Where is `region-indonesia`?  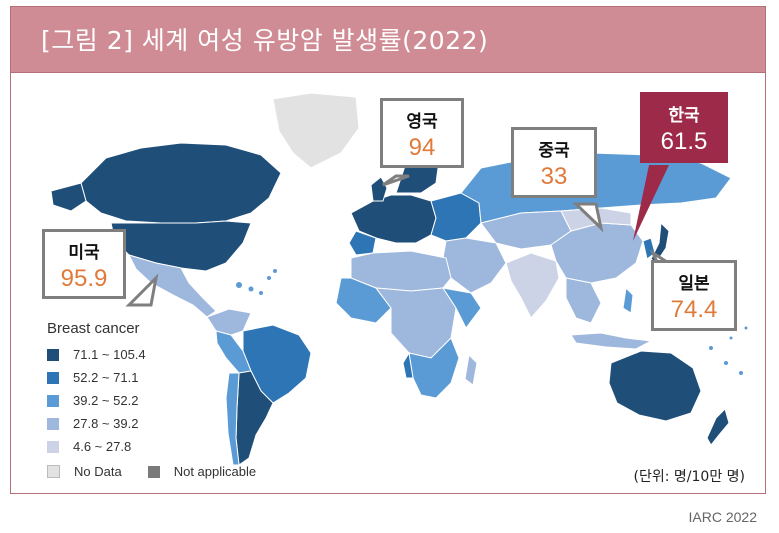
region-indonesia is located at coordinates (611, 341).